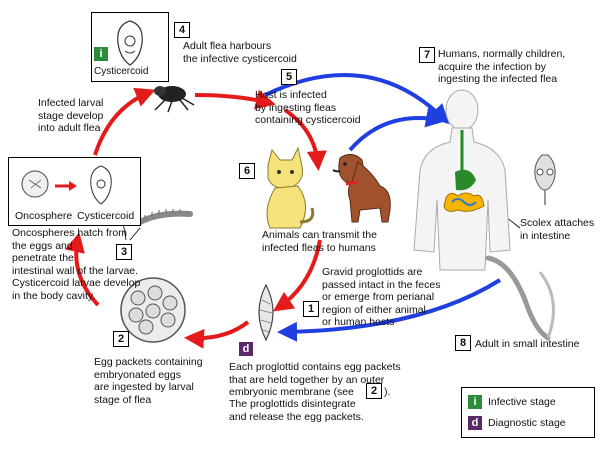 This screenshot has width=610, height=460. What do you see at coordinates (289, 77) in the screenshot?
I see `step-5-number: 5` at bounding box center [289, 77].